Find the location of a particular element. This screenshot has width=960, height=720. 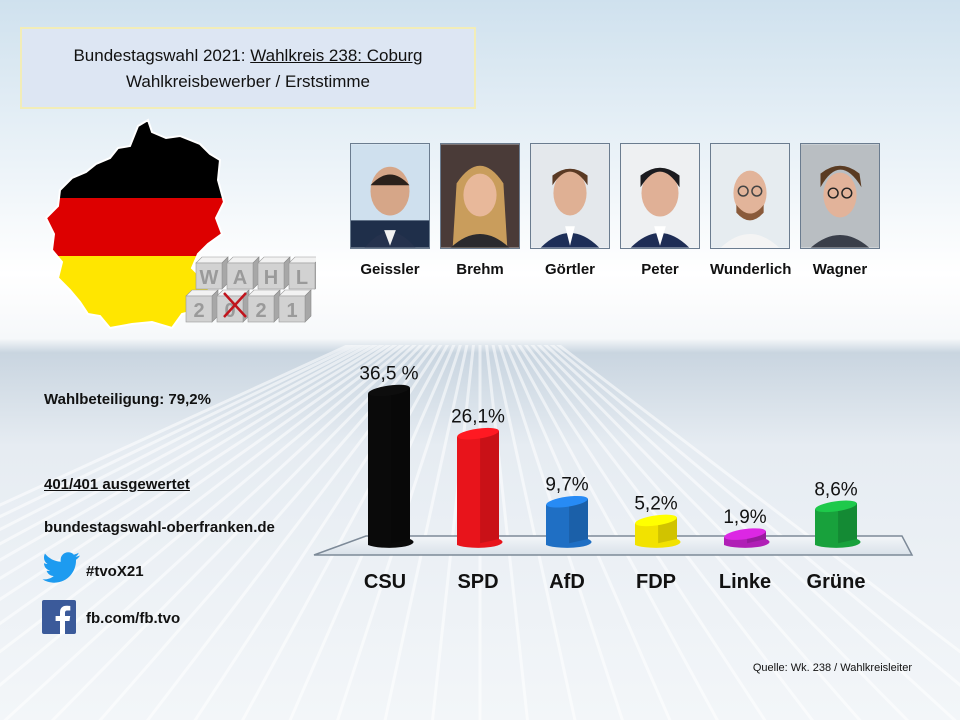

candidate-peter: Peter is located at coordinates (660, 210).